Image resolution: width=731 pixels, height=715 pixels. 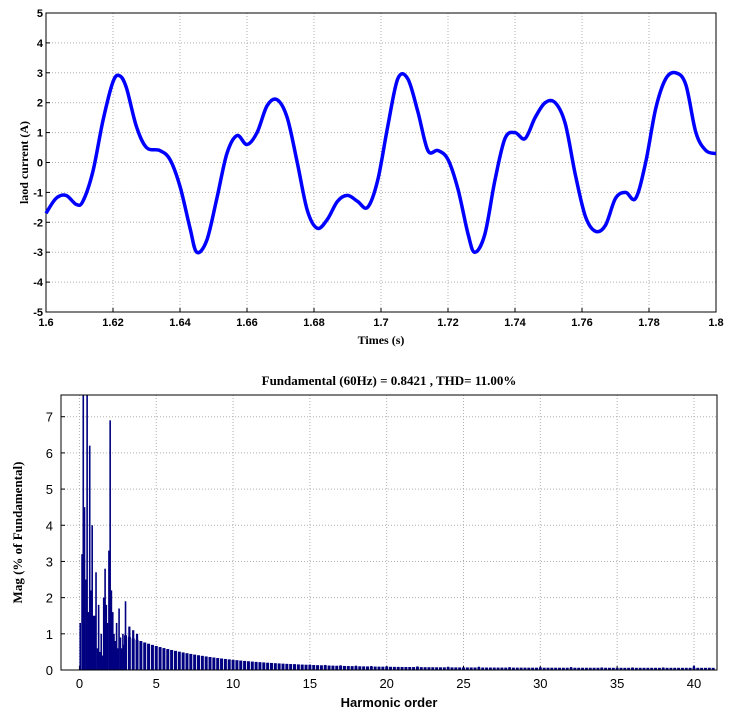 What do you see at coordinates (581, 323) in the screenshot?
I see `x-tick-label: 1.76` at bounding box center [581, 323].